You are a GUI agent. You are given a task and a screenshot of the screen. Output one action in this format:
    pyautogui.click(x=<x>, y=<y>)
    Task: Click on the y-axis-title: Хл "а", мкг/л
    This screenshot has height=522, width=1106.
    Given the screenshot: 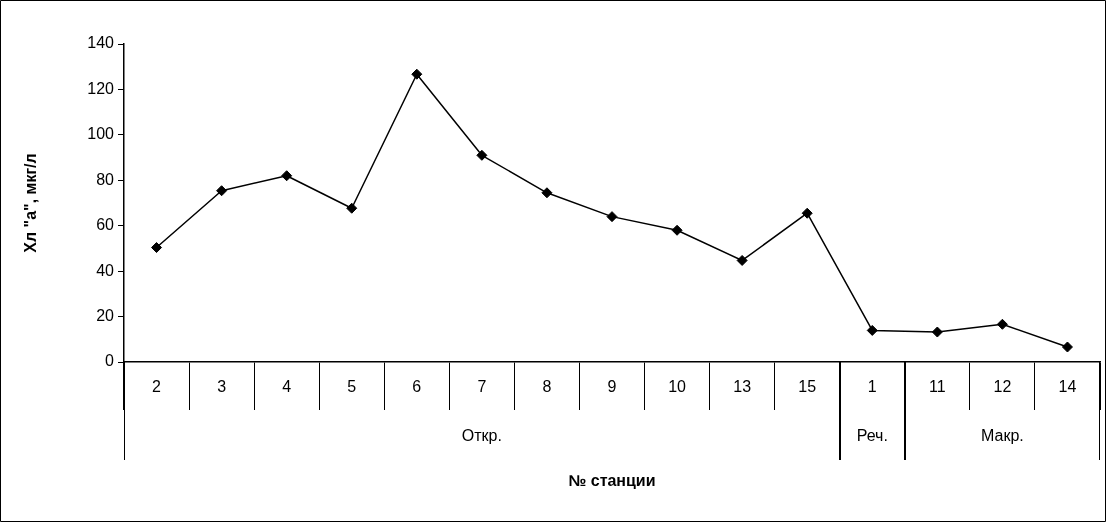 What is the action you would take?
    pyautogui.click(x=31, y=203)
    